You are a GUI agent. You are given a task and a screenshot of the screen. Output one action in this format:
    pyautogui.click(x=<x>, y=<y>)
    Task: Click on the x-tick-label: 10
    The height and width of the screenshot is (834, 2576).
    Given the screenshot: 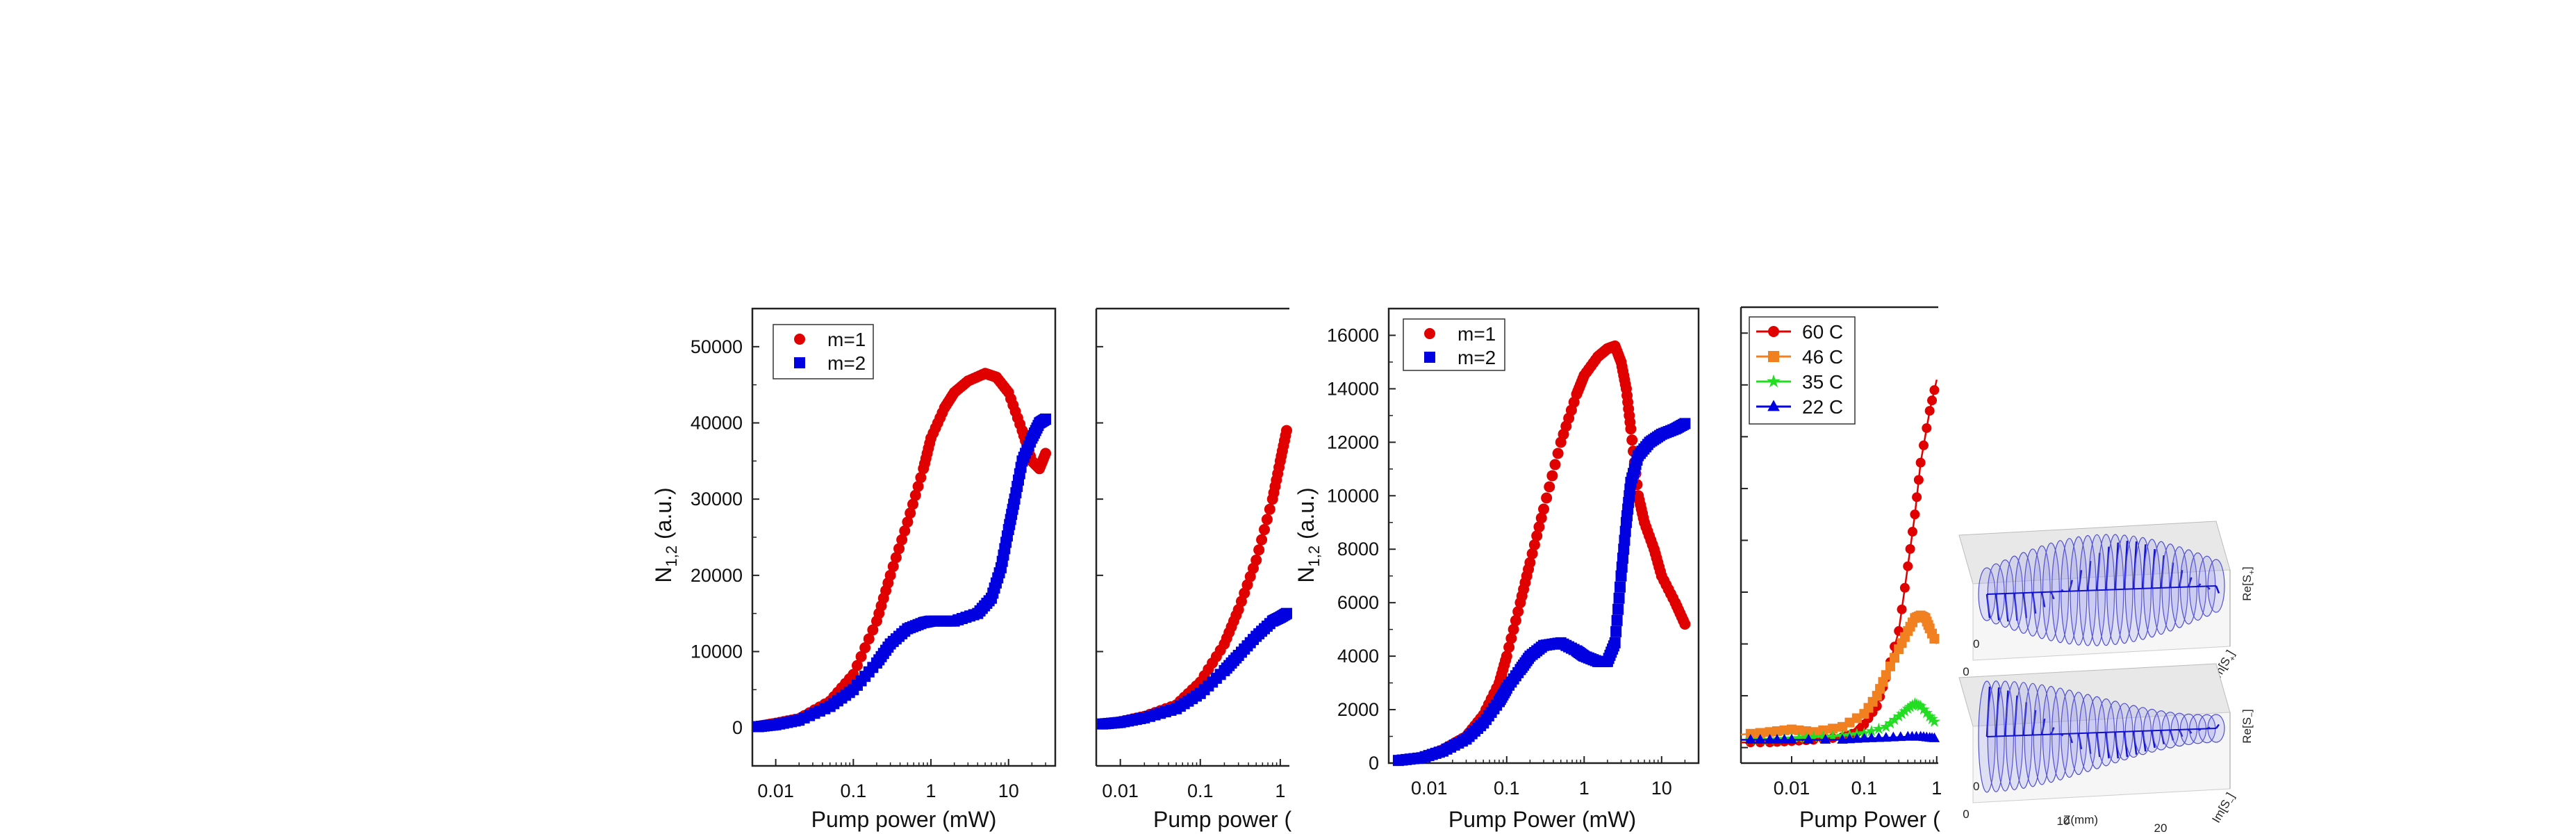 What is the action you would take?
    pyautogui.click(x=1662, y=788)
    